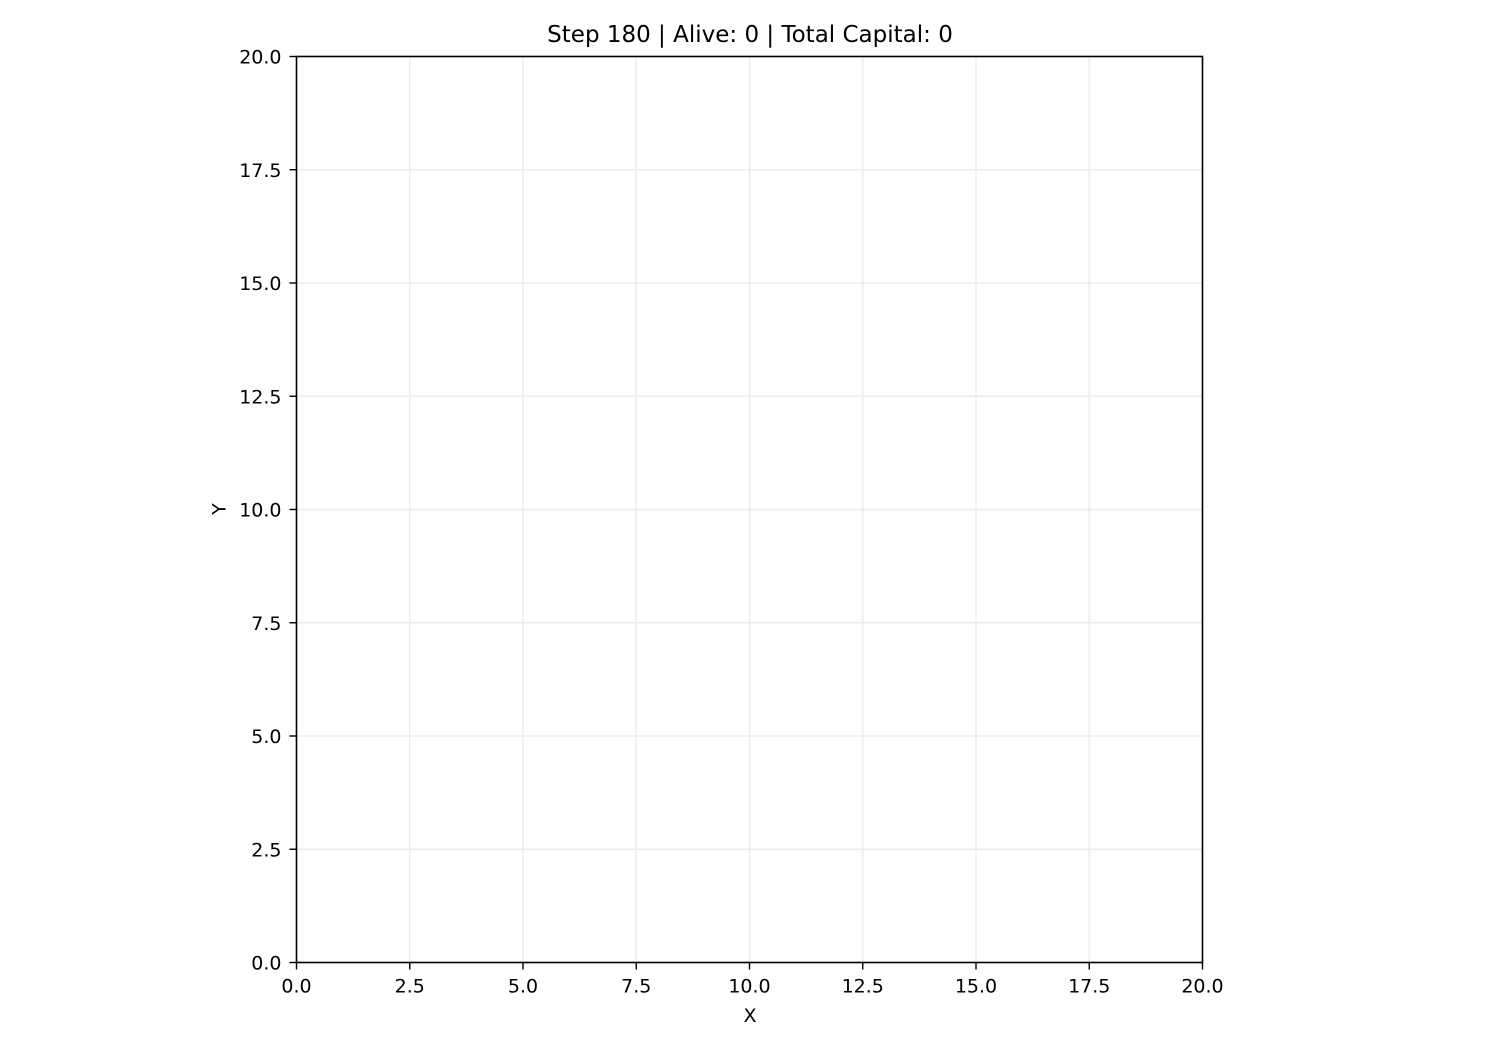  I want to click on y-tick-label: 5.0, so click(266, 737).